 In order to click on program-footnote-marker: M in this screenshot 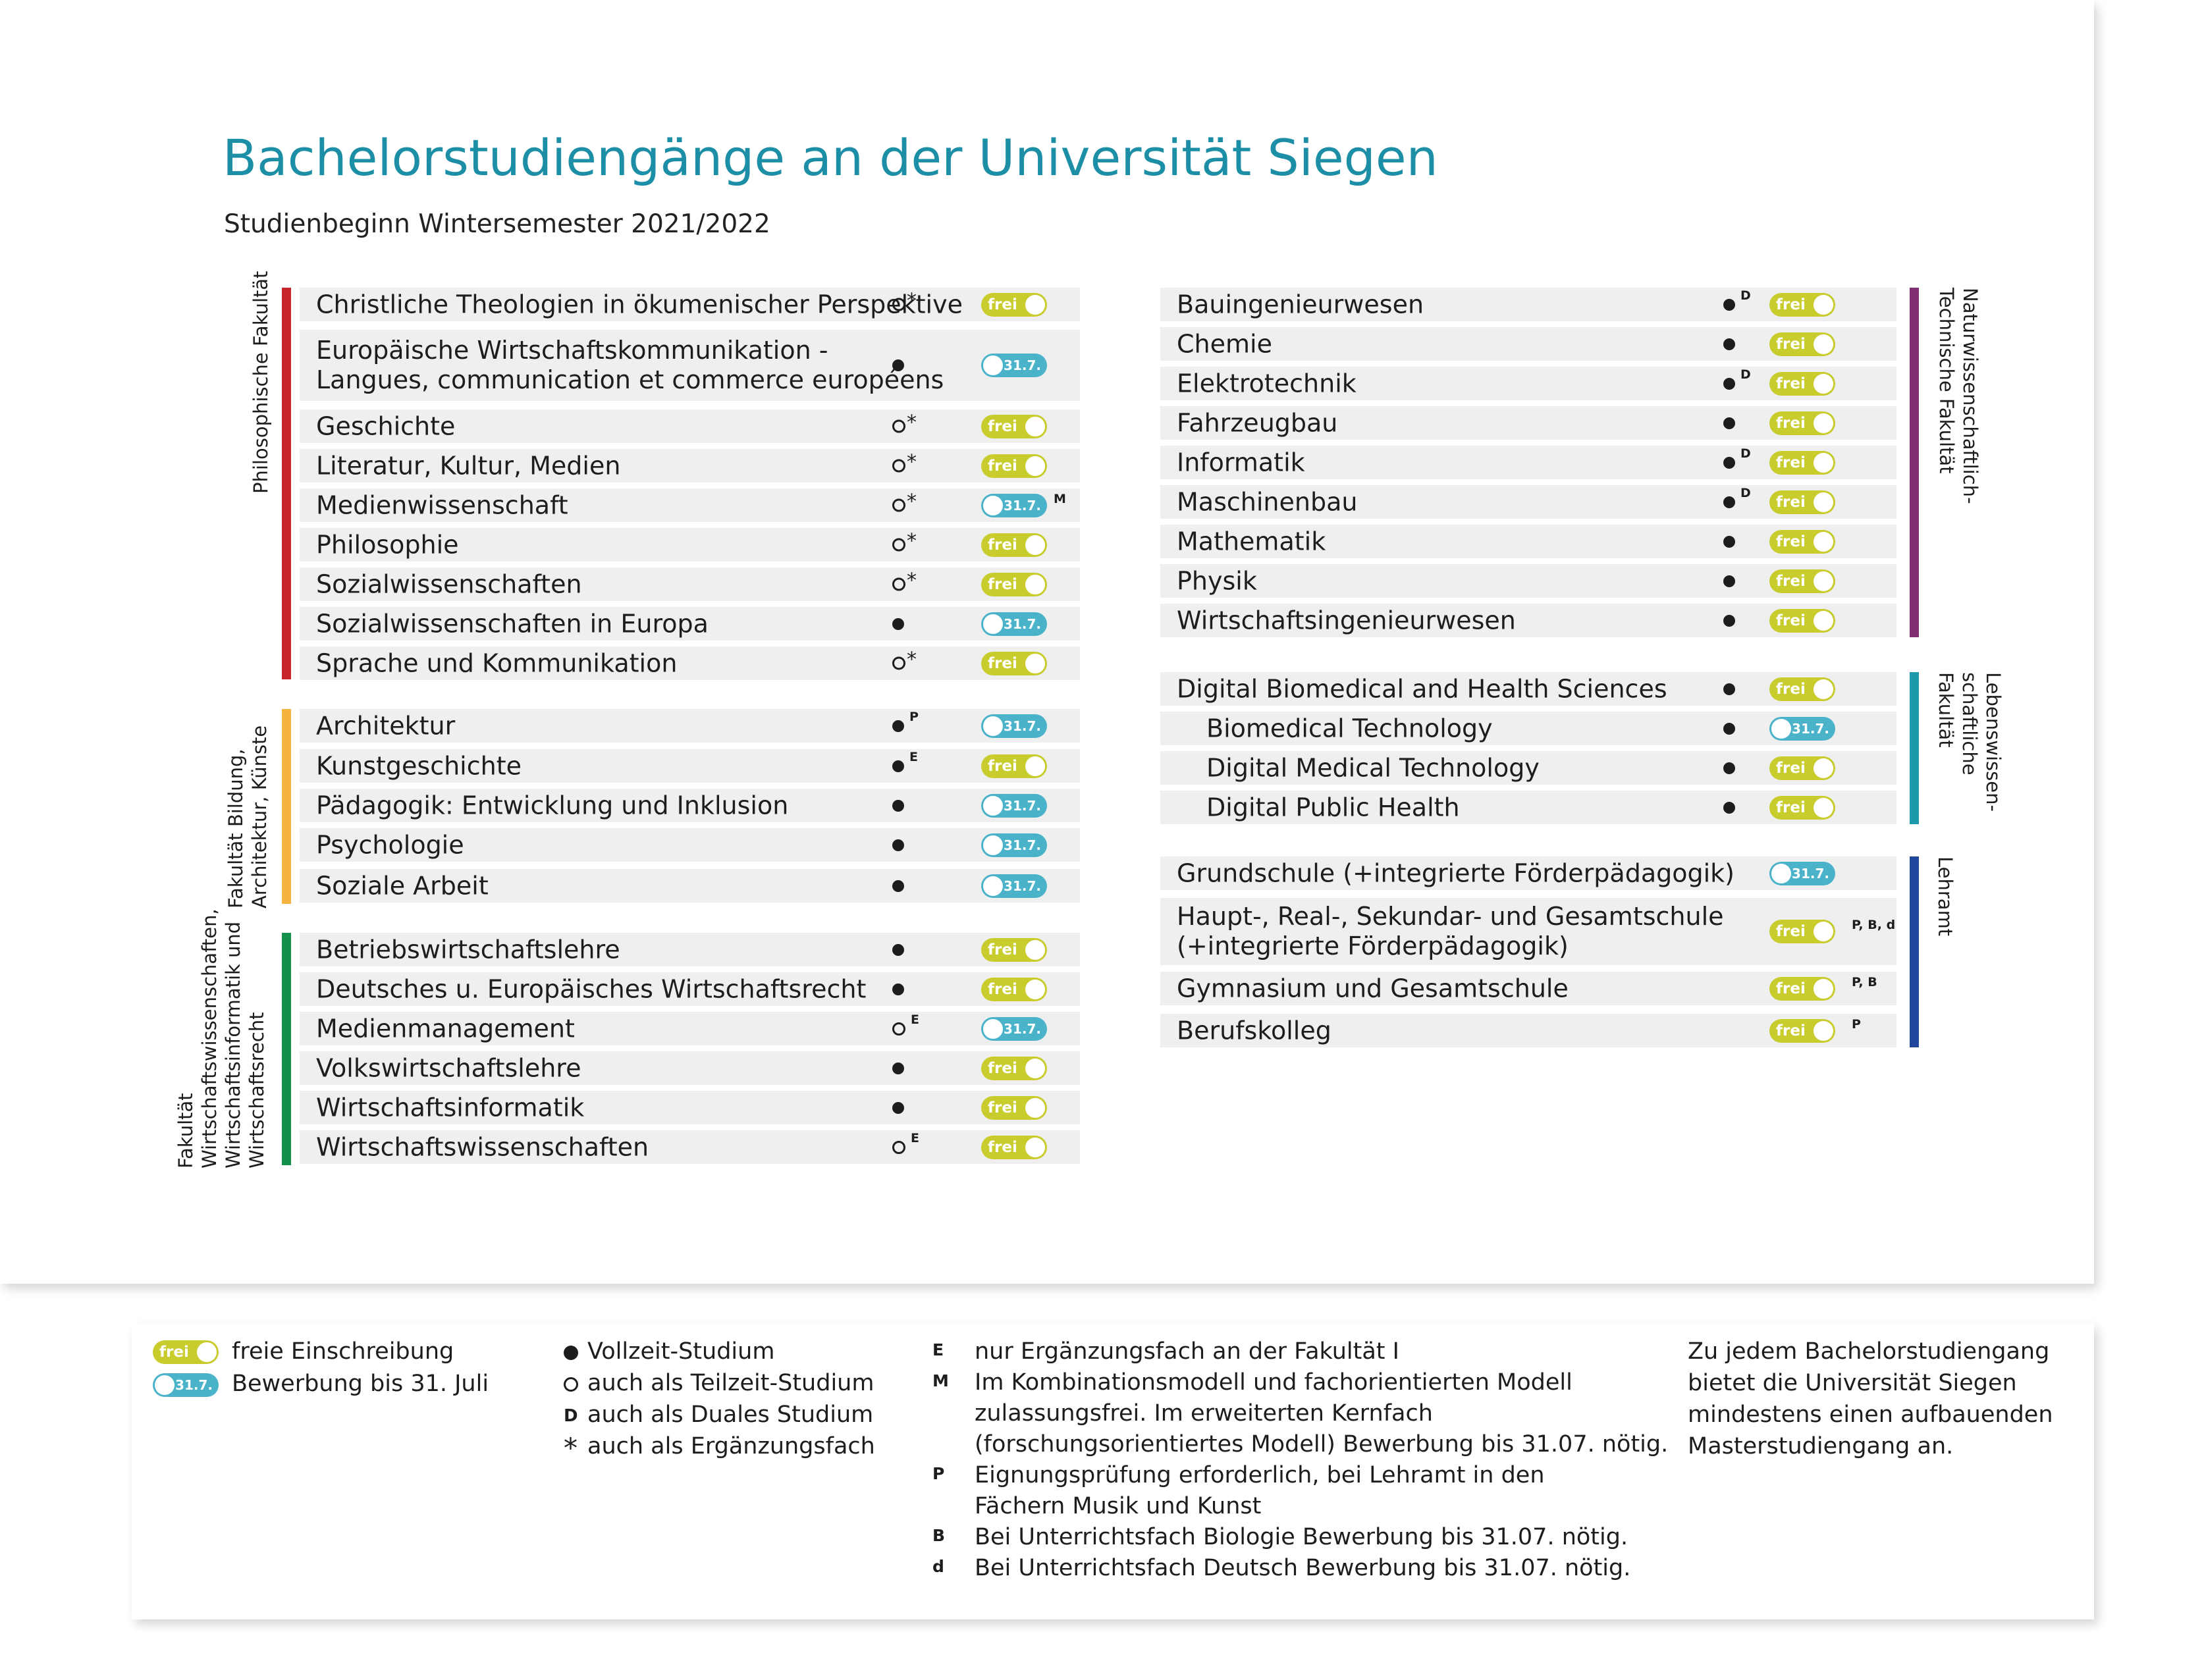, I will do `click(1060, 498)`.